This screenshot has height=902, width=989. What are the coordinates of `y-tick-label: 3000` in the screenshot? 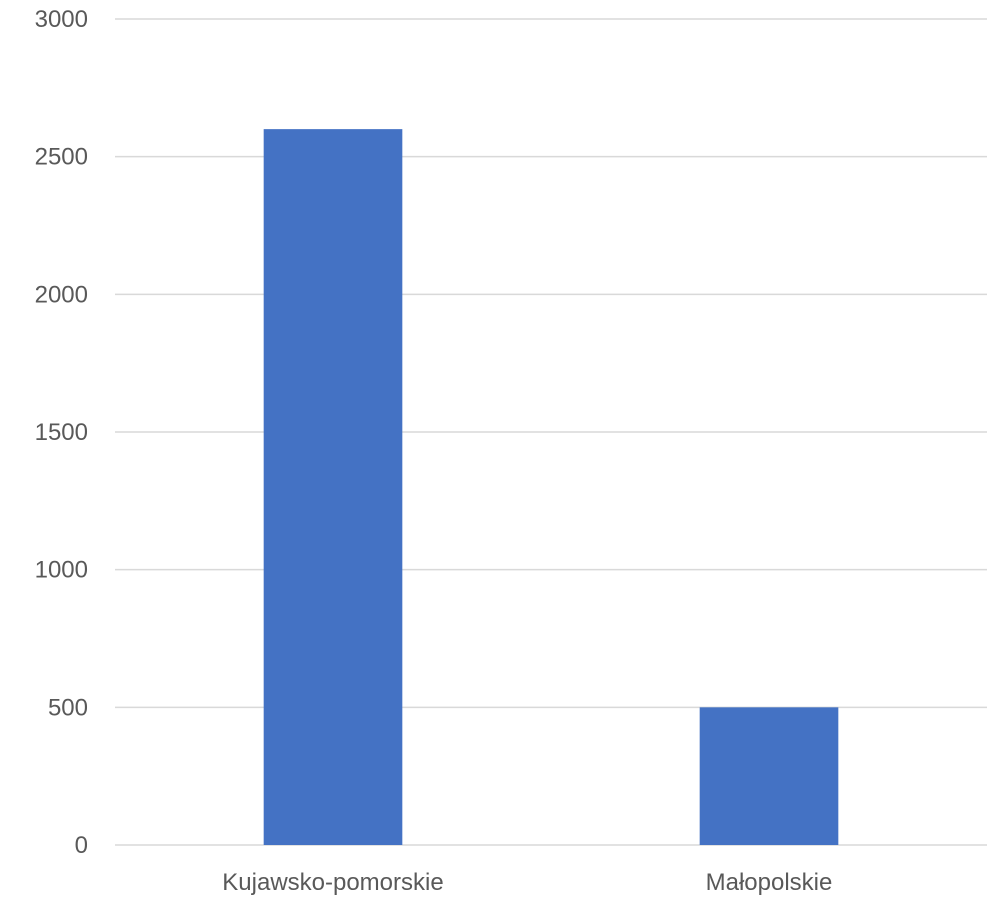 It's located at (61, 19).